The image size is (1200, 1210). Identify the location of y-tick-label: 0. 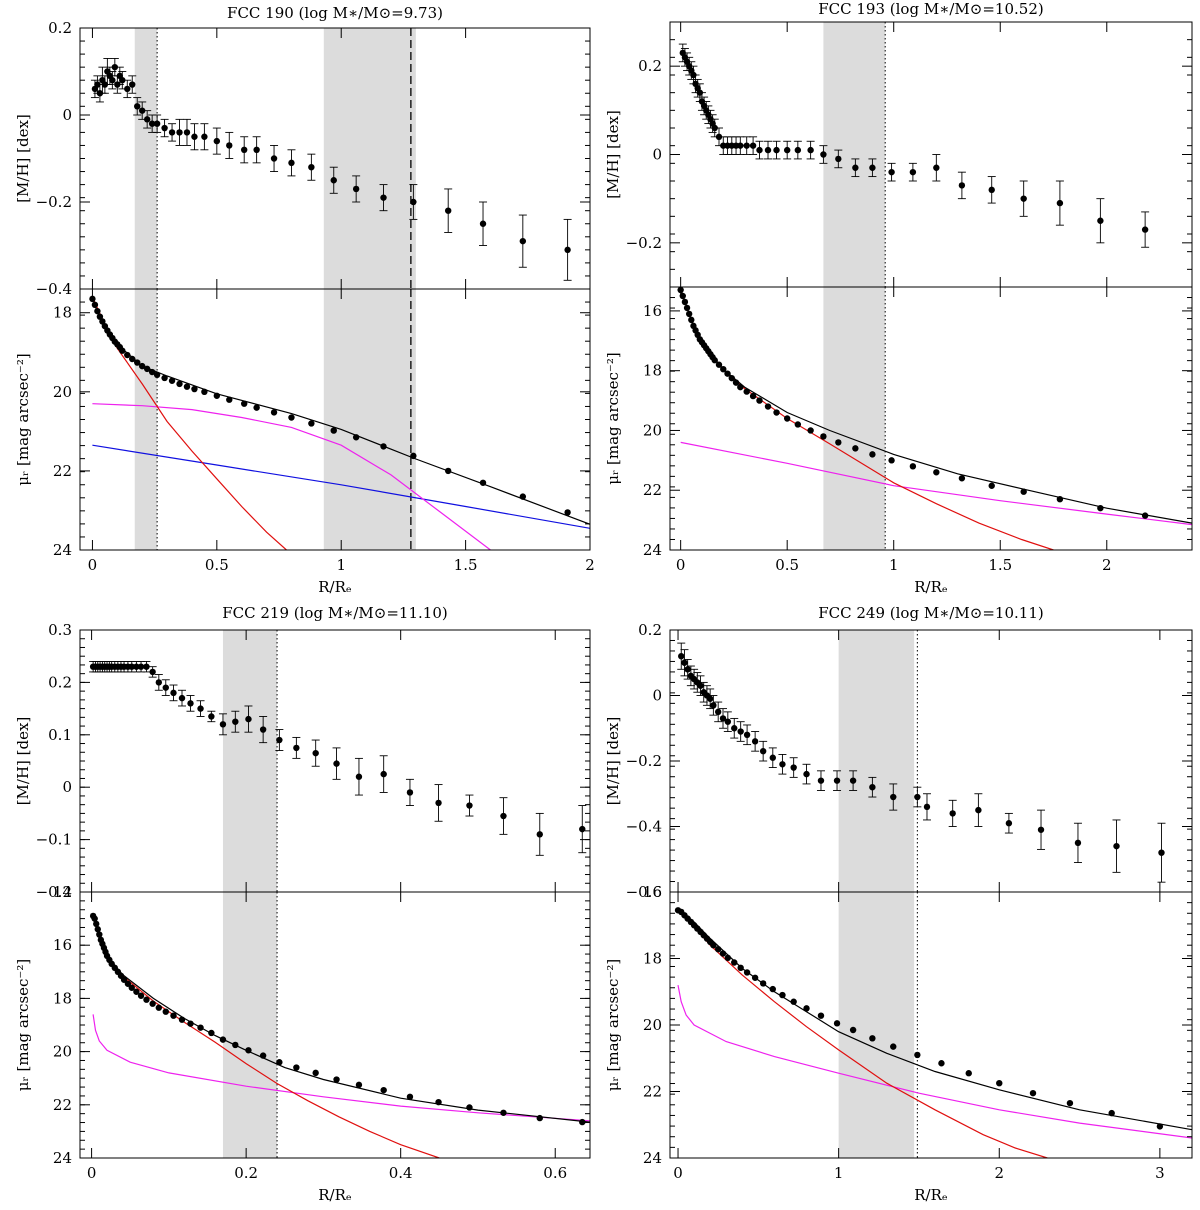
(67, 115).